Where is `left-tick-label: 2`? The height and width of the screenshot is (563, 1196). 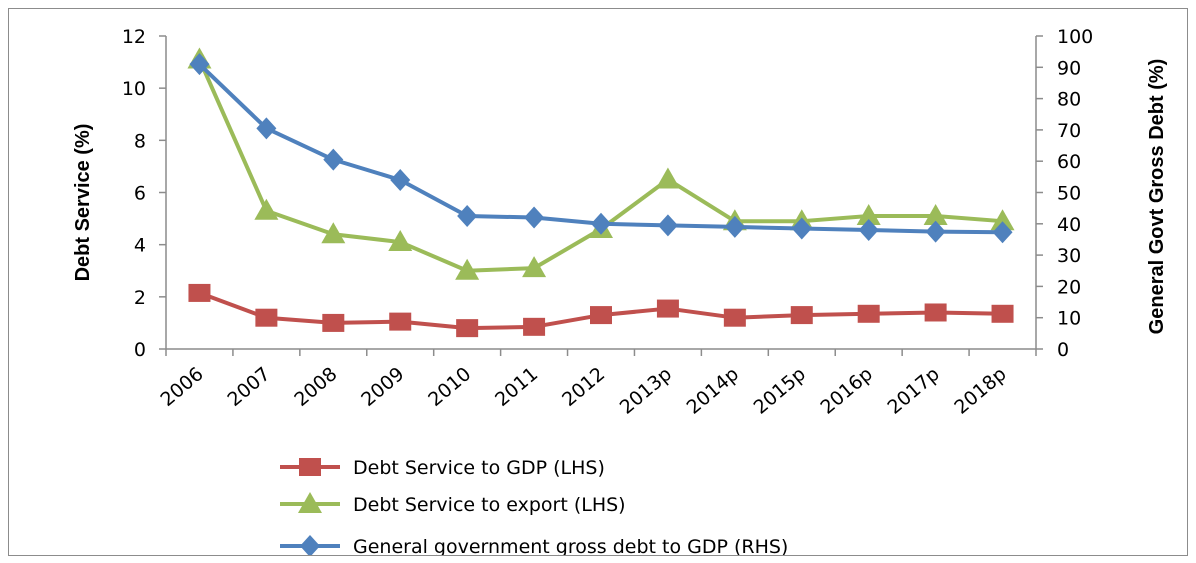 left-tick-label: 2 is located at coordinates (140, 298).